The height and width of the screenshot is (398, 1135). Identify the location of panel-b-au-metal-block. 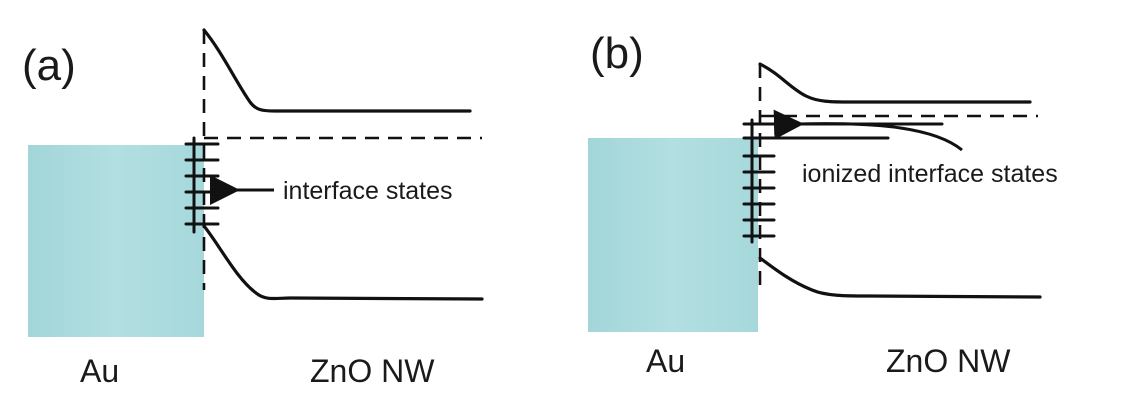
(673, 235).